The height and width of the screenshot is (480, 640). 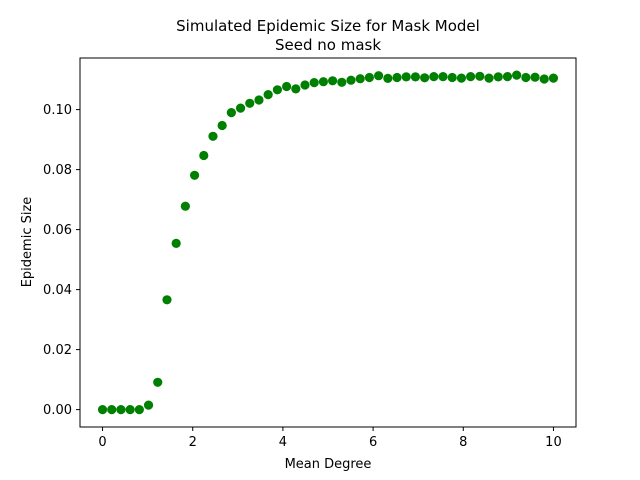 What do you see at coordinates (373, 442) in the screenshot?
I see `x-tick-label: 6` at bounding box center [373, 442].